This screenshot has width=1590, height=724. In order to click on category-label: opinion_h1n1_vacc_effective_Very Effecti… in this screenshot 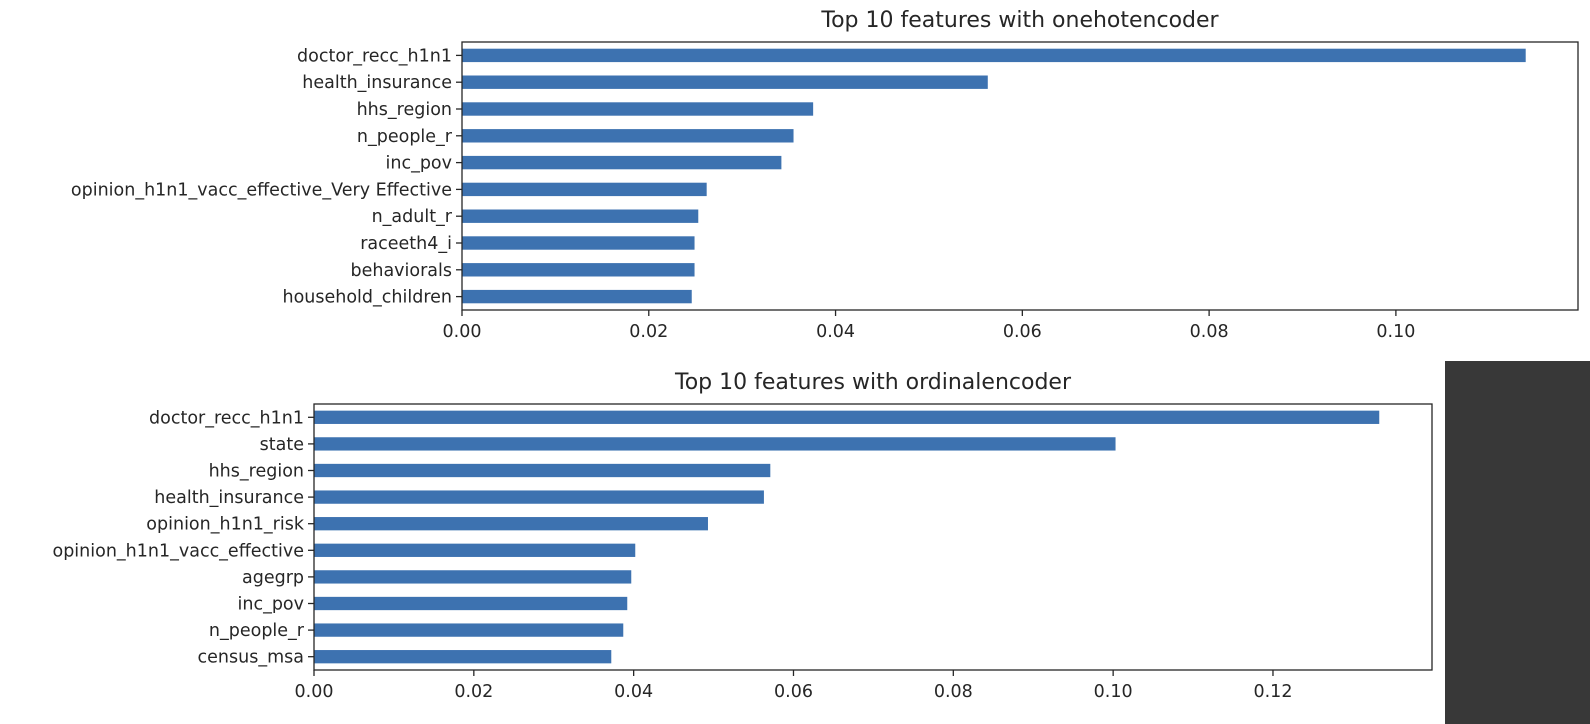, I will do `click(261, 190)`.